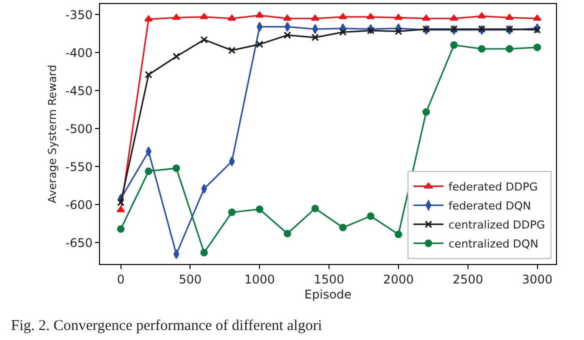  I want to click on legend-label: federated DDPG, so click(493, 187).